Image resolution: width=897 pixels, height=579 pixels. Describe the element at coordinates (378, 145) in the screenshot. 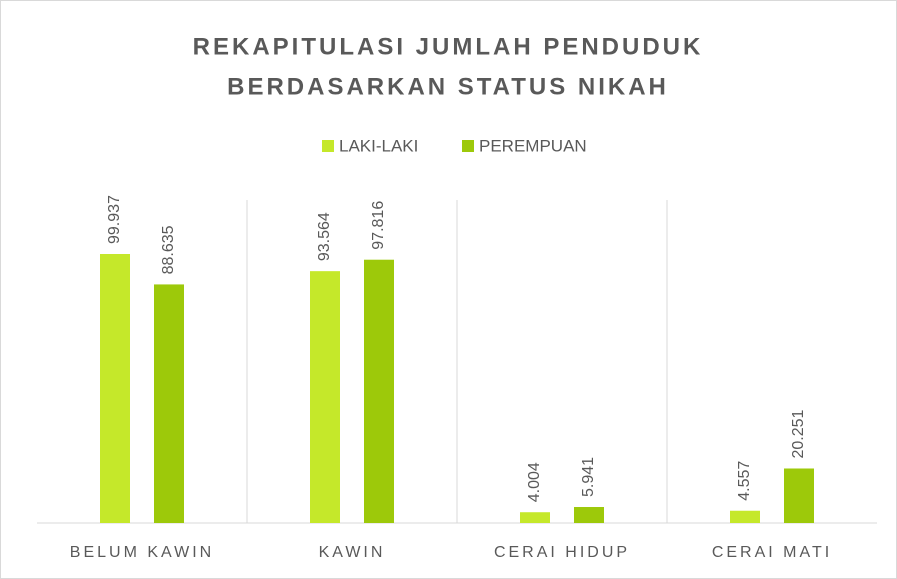

I see `legend-label: LAKI-LAKI` at that location.